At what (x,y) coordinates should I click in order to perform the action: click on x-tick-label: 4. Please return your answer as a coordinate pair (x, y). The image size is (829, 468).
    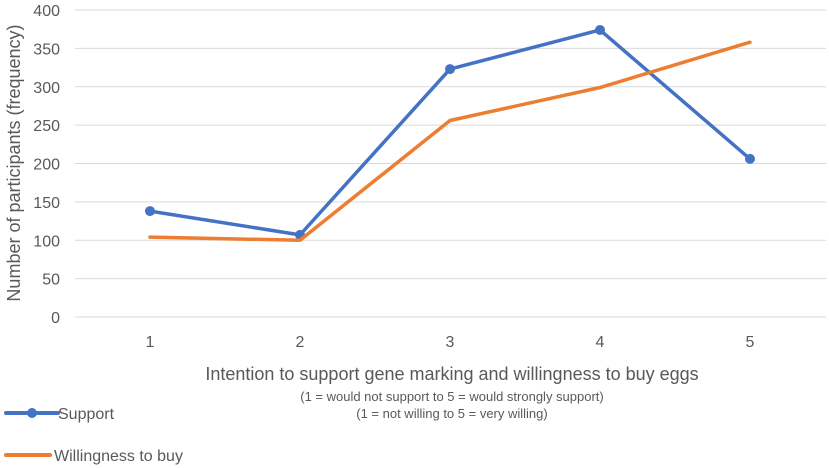
    Looking at the image, I should click on (600, 342).